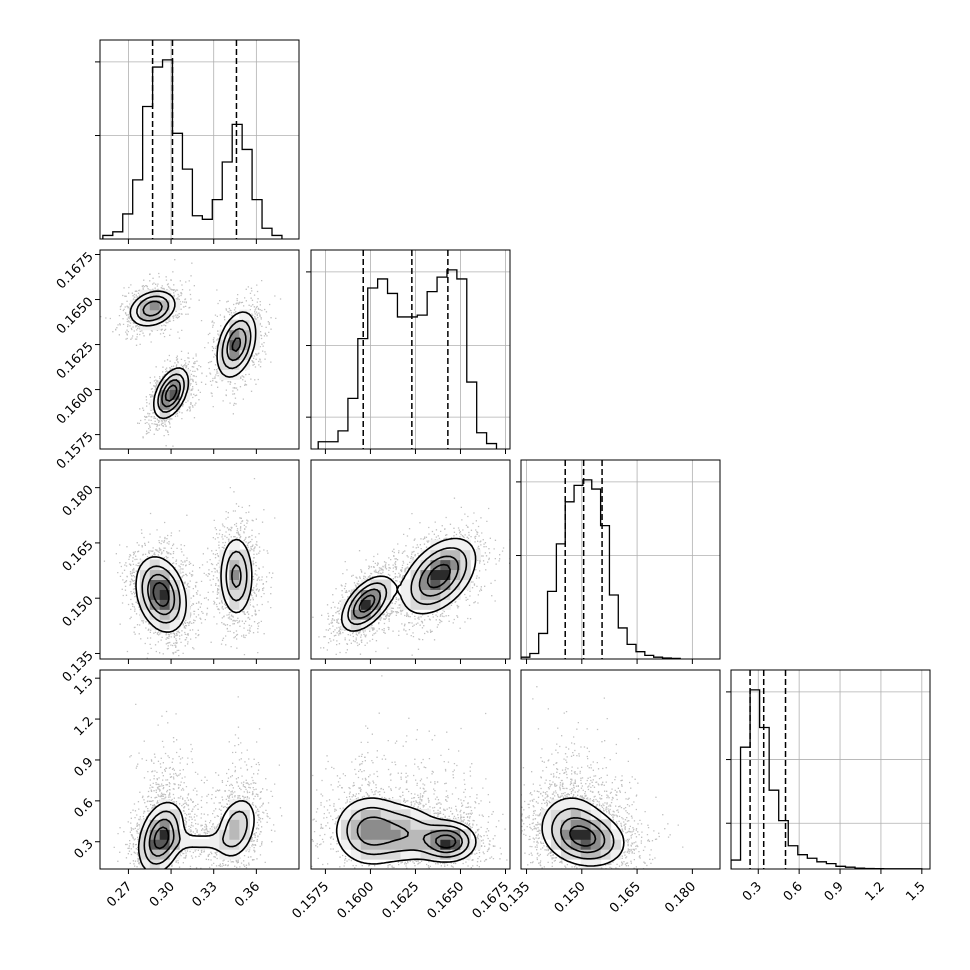 The width and height of the screenshot is (970, 970). Describe the element at coordinates (570, 897) in the screenshot. I see `x-tick-label: 0.150` at that location.